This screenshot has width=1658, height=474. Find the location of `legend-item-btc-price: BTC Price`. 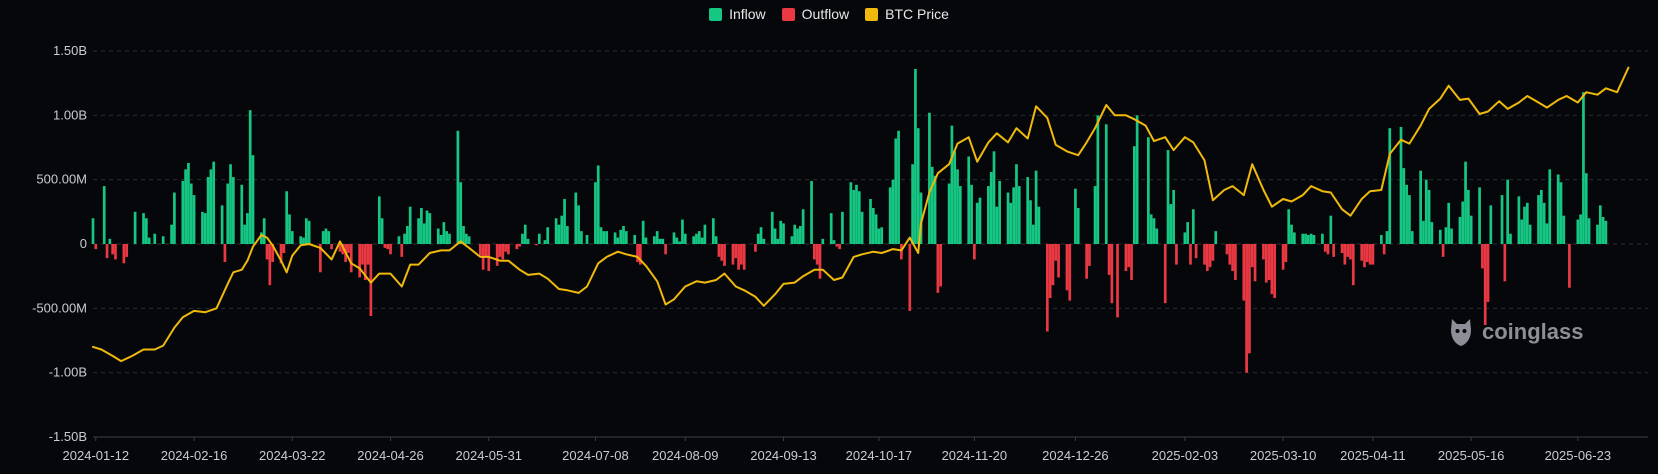

legend-item-btc-price: BTC Price is located at coordinates (907, 14).